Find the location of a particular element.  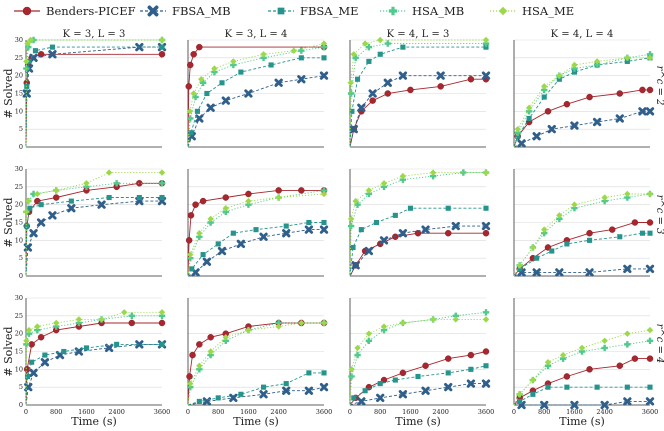

y-tick-label: 20 is located at coordinates (19, 334).